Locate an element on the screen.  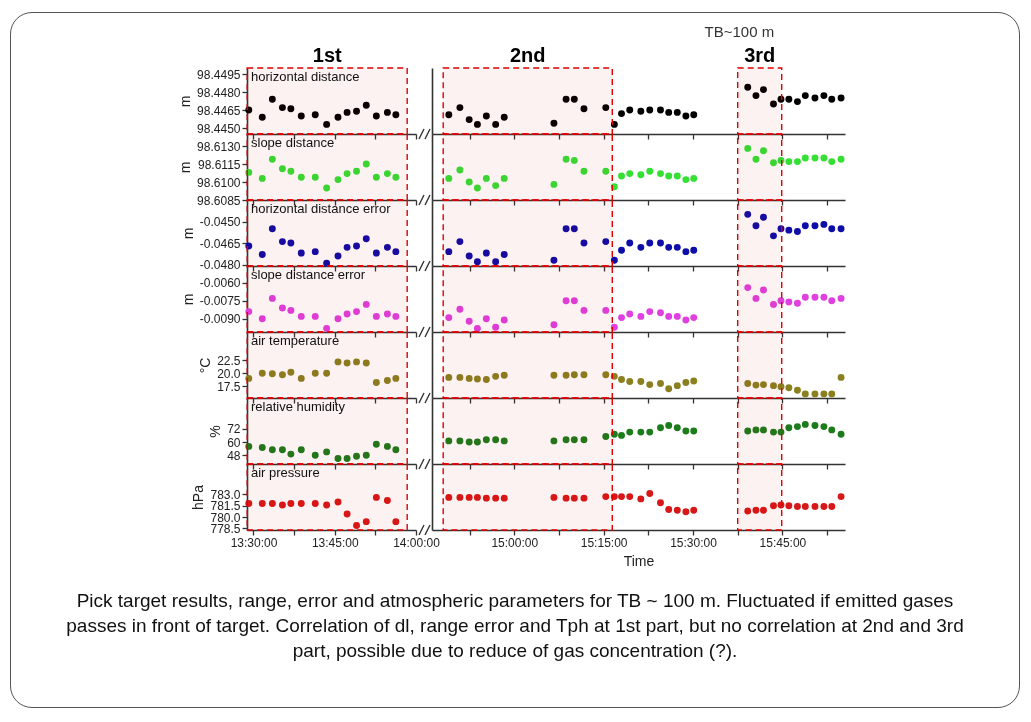
chart-title: slope distance error is located at coordinates (308, 274).